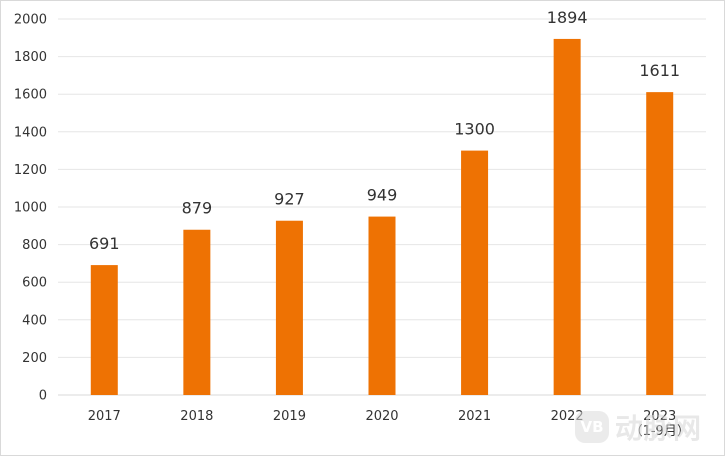 This screenshot has height=457, width=725. Describe the element at coordinates (104, 243) in the screenshot. I see `data-label: 691` at that location.